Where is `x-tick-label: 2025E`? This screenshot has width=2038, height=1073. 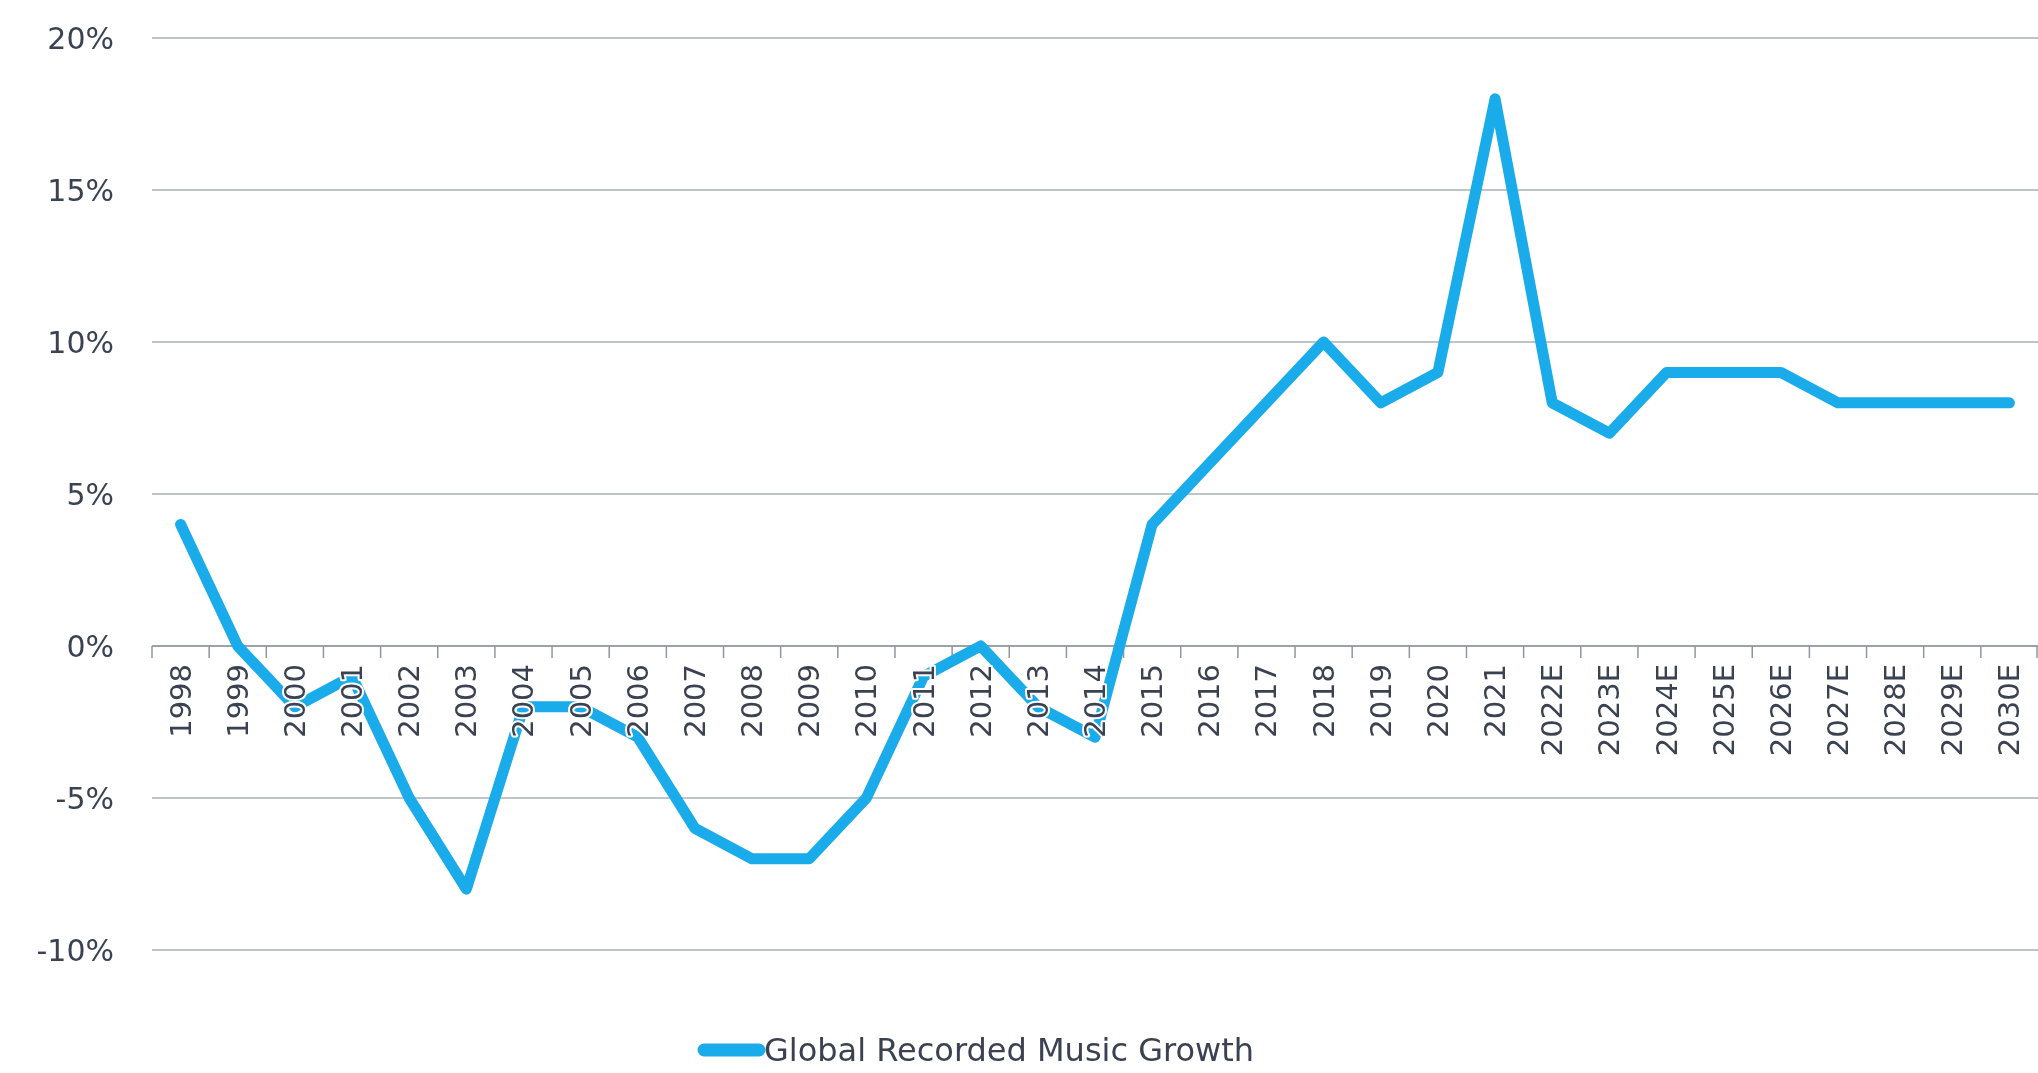 x-tick-label: 2025E is located at coordinates (1723, 710).